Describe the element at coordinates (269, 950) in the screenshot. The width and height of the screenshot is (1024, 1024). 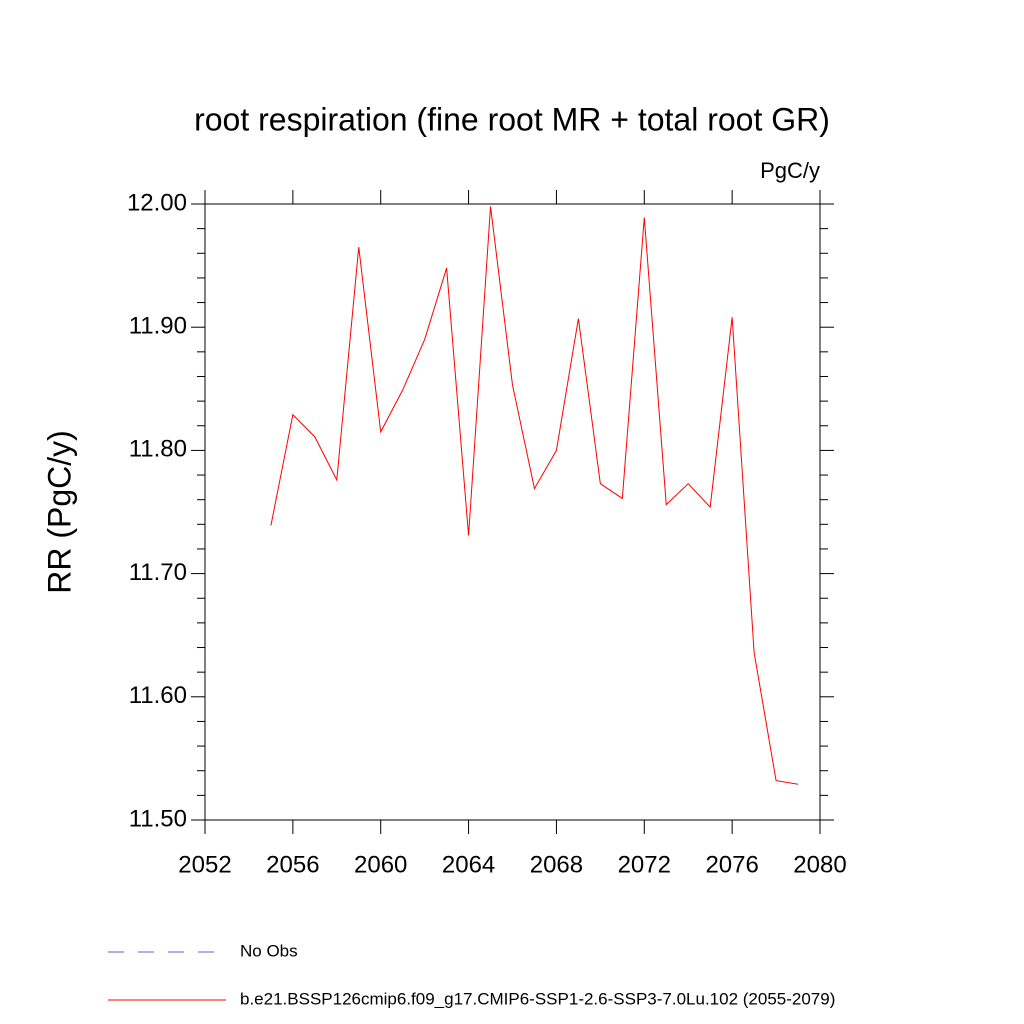
I see `legend-label: No Obs` at that location.